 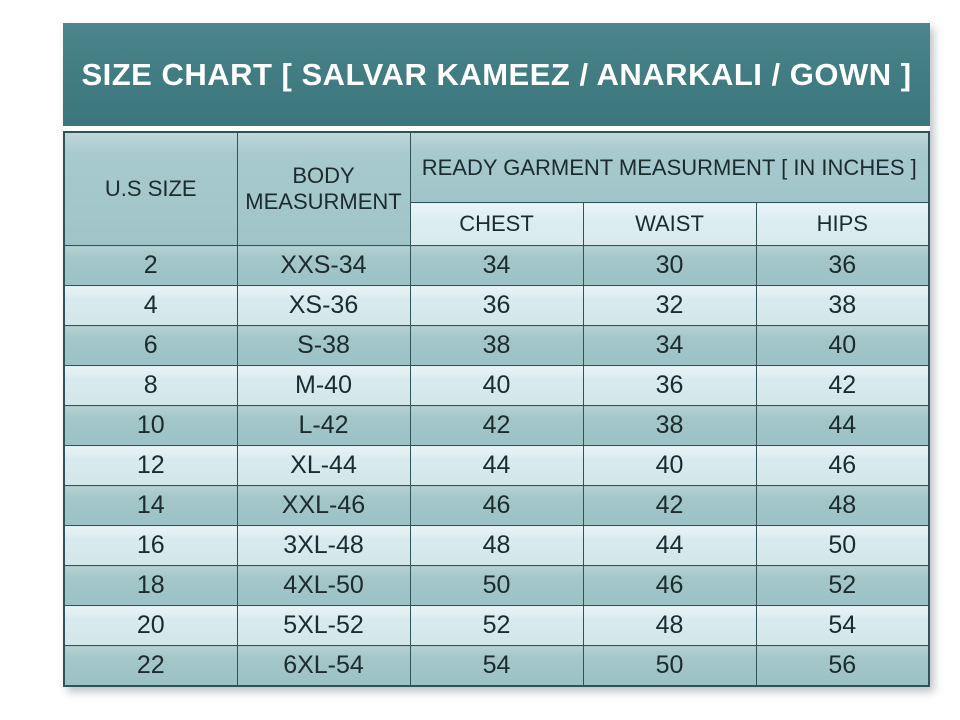 What do you see at coordinates (323, 385) in the screenshot?
I see `body-measurement-cell: M-40` at bounding box center [323, 385].